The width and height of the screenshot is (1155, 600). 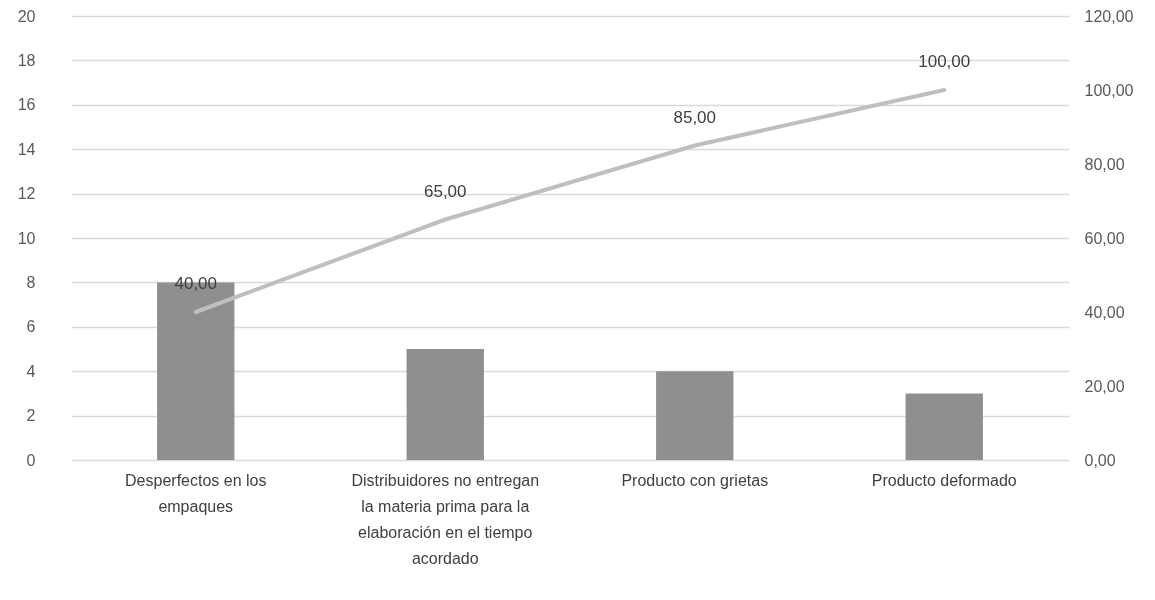 What do you see at coordinates (31, 460) in the screenshot?
I see `y-tick-label: 0` at bounding box center [31, 460].